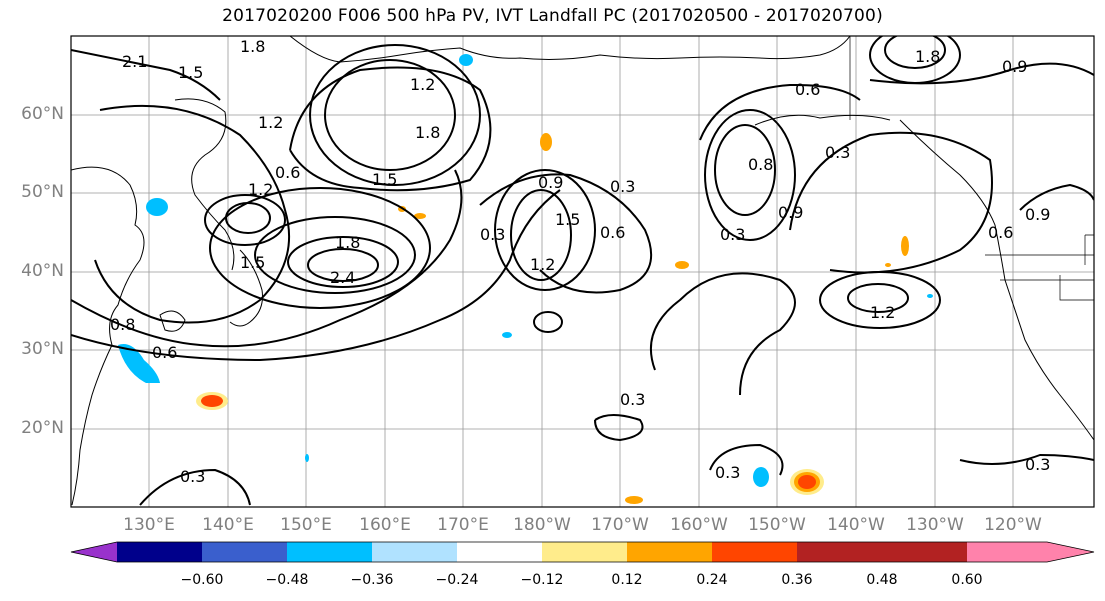  I want to click on lon-label: 120°W, so click(1013, 525).